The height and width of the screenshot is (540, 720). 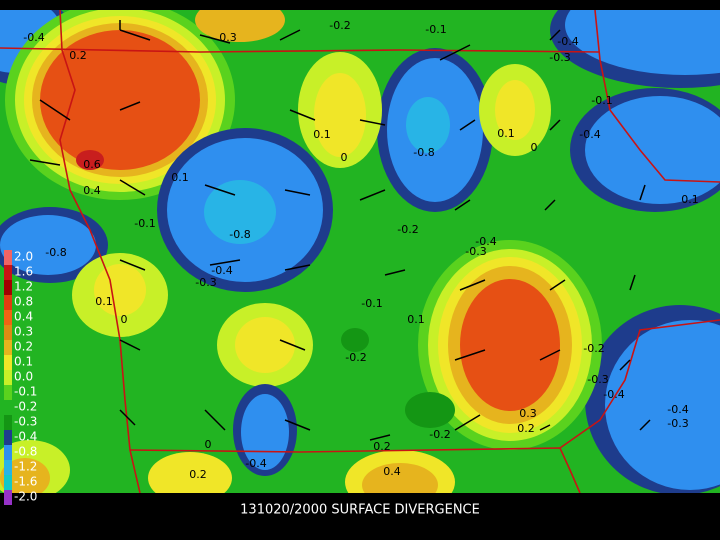 I want to click on colorbar-label: 0.2, so click(x=23, y=347).